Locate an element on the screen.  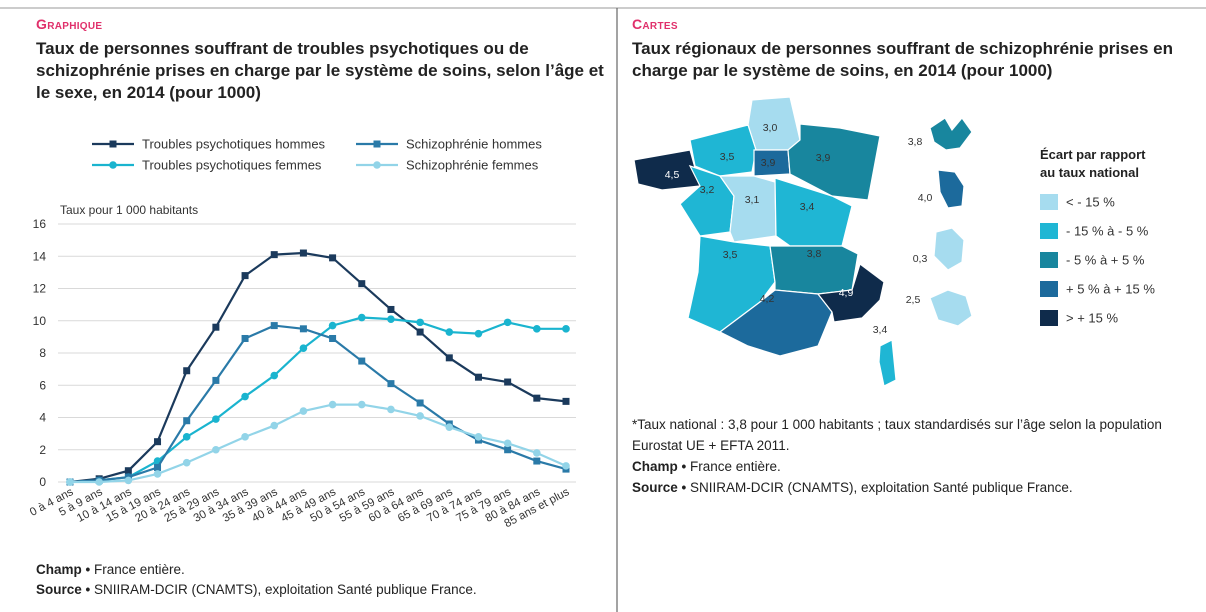
region-label: 4,5 is located at coordinates (672, 175).